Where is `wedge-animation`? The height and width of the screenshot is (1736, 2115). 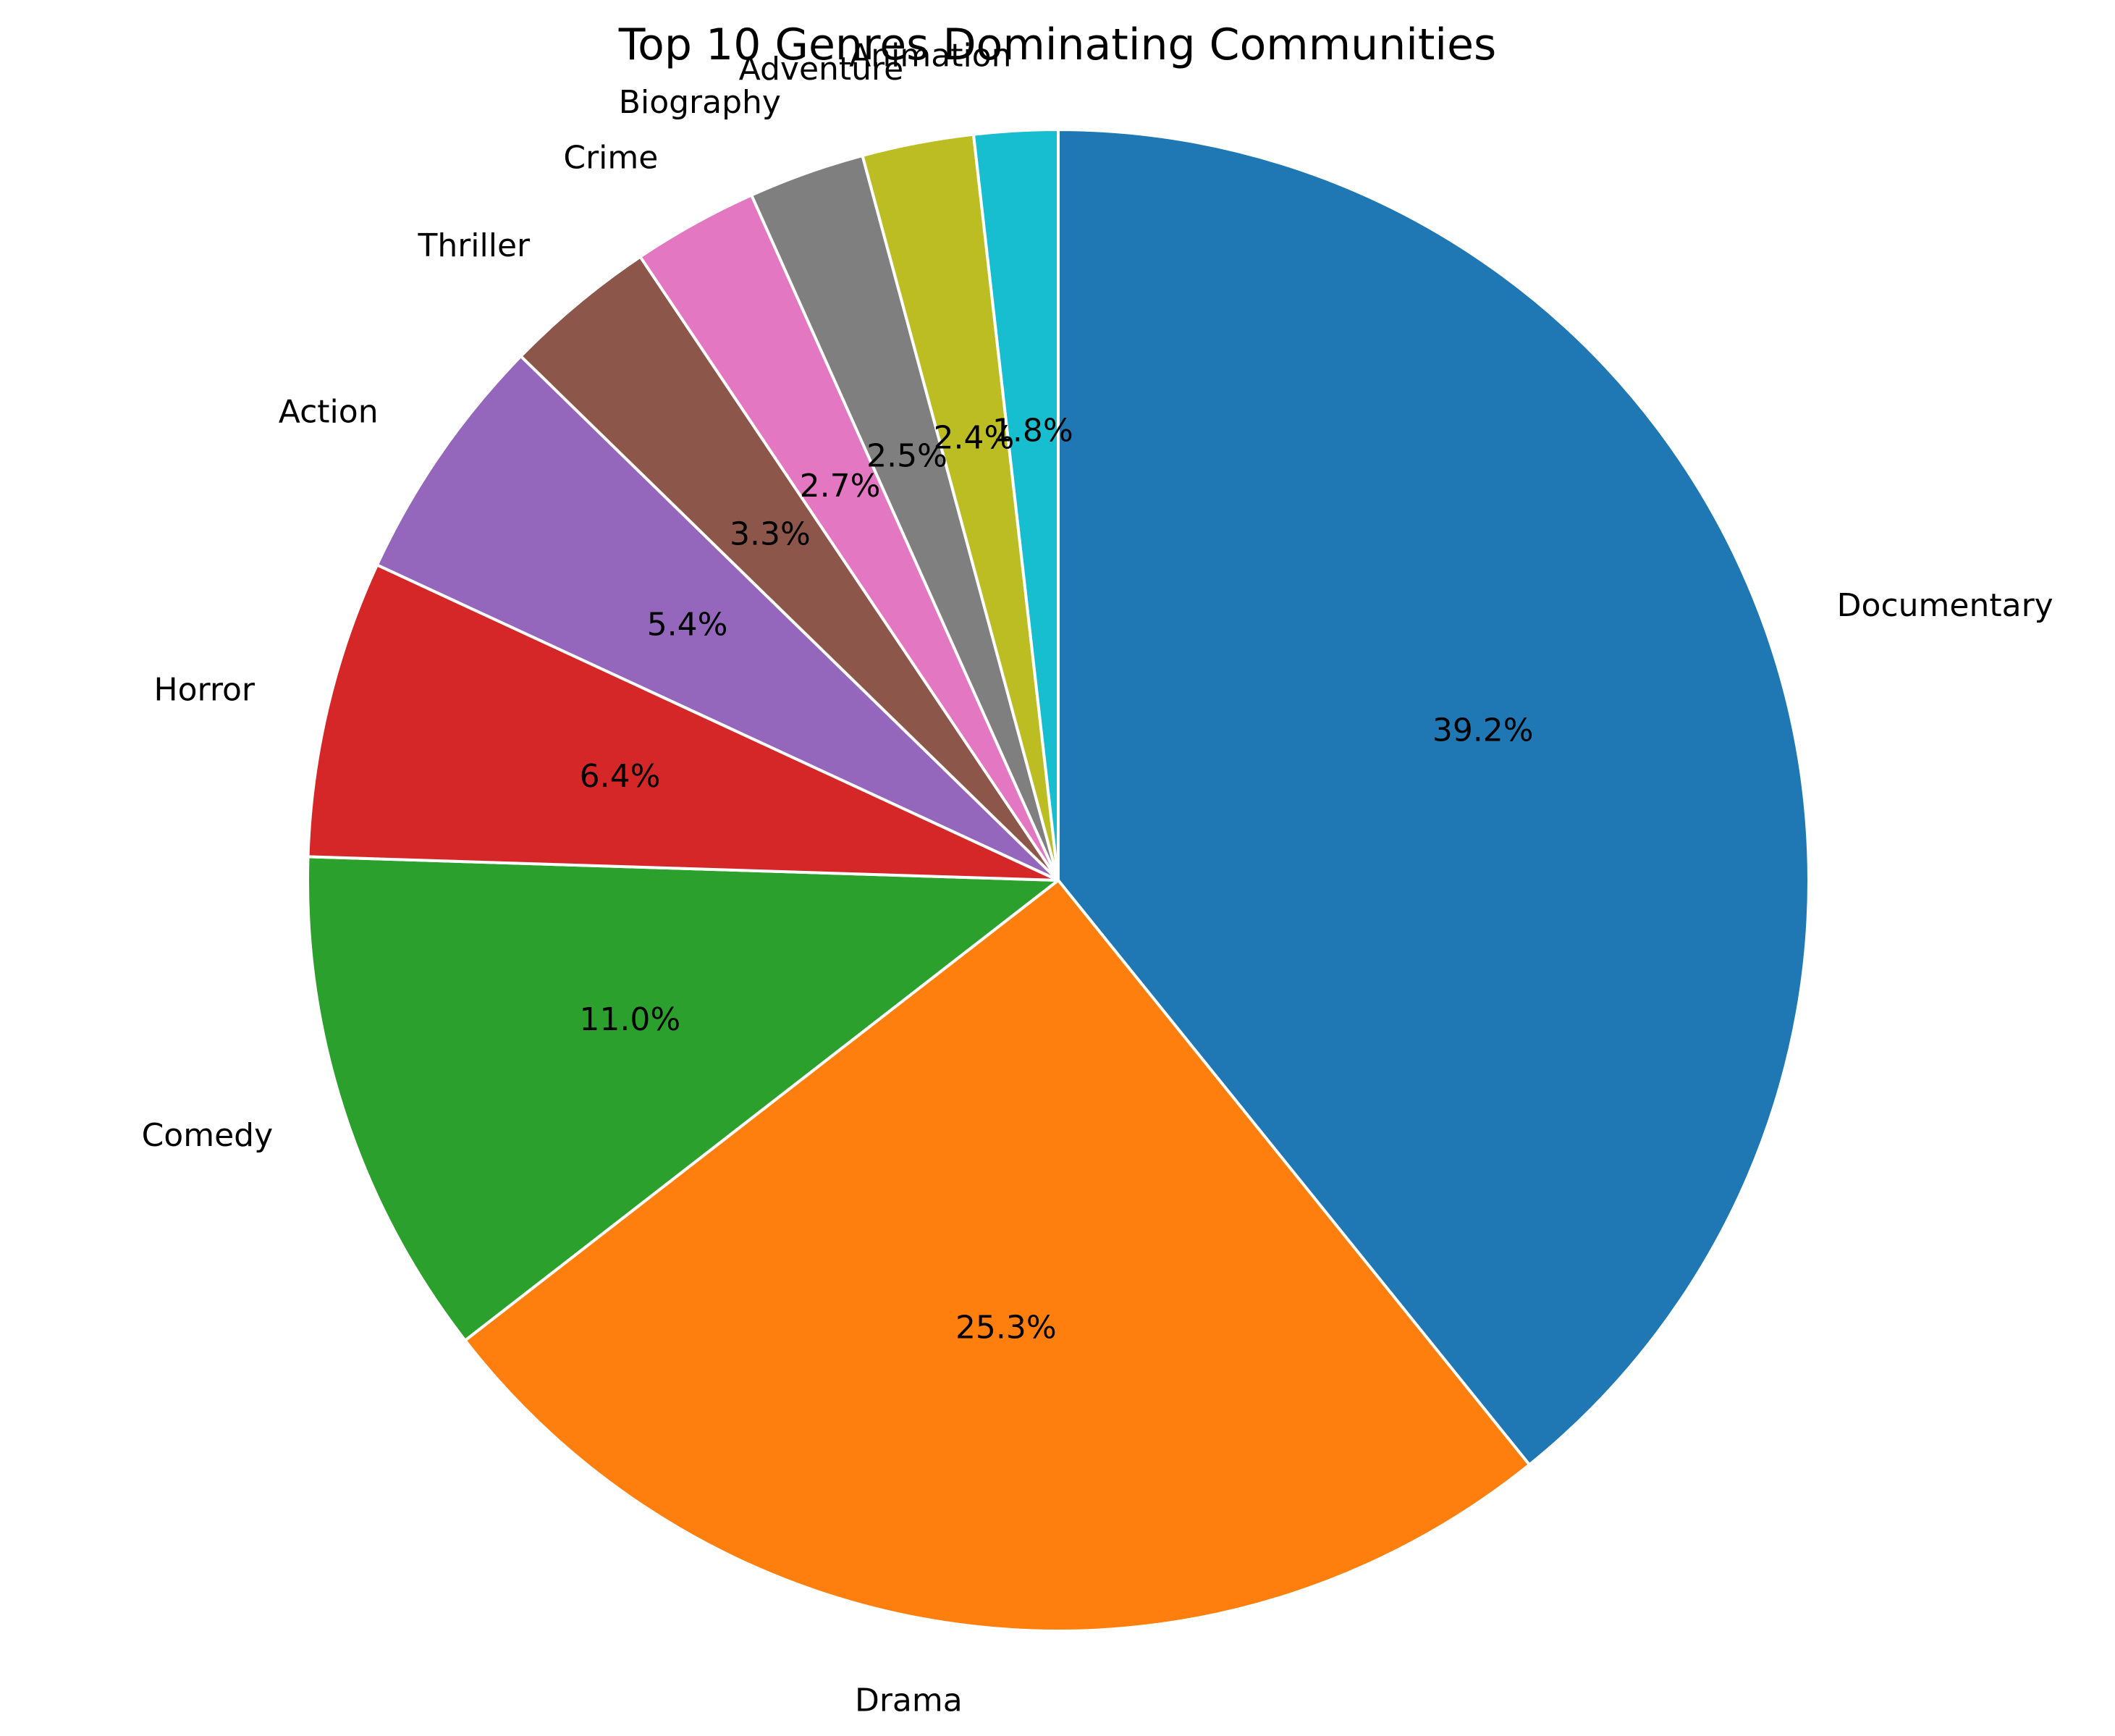
wedge-animation is located at coordinates (1015, 505).